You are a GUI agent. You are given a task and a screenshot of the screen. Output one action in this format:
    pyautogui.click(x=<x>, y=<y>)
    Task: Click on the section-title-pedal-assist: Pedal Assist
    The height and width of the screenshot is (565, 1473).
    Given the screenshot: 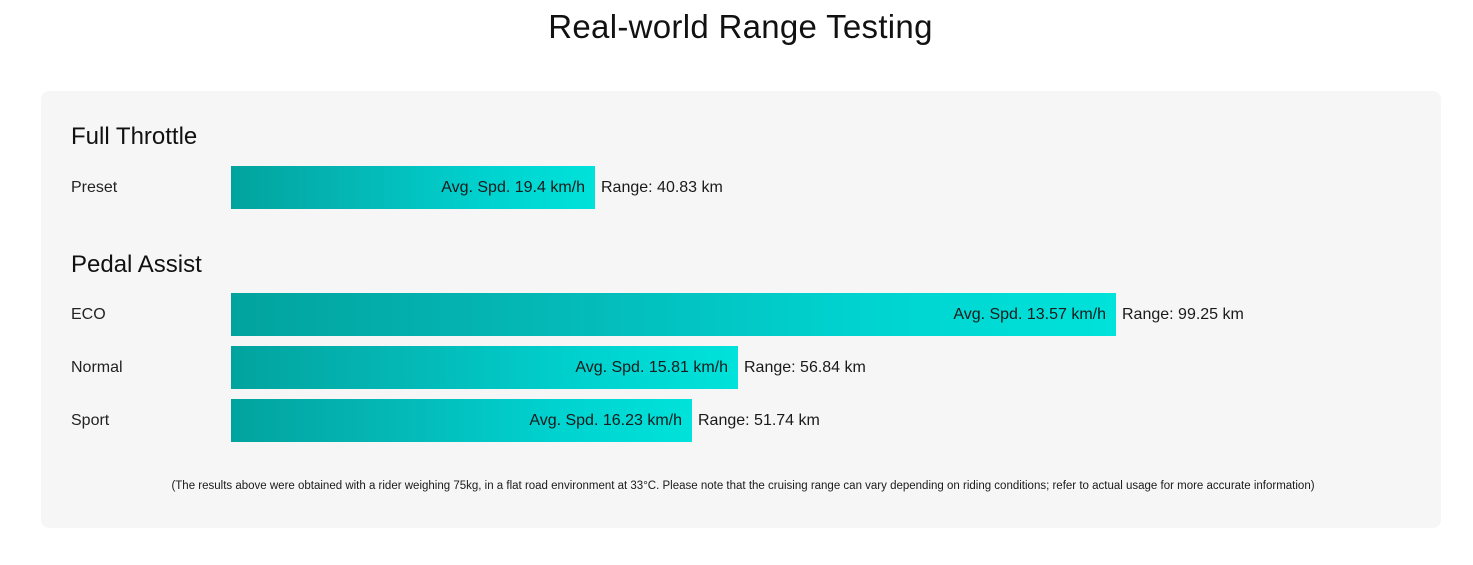 What is the action you would take?
    pyautogui.click(x=136, y=264)
    